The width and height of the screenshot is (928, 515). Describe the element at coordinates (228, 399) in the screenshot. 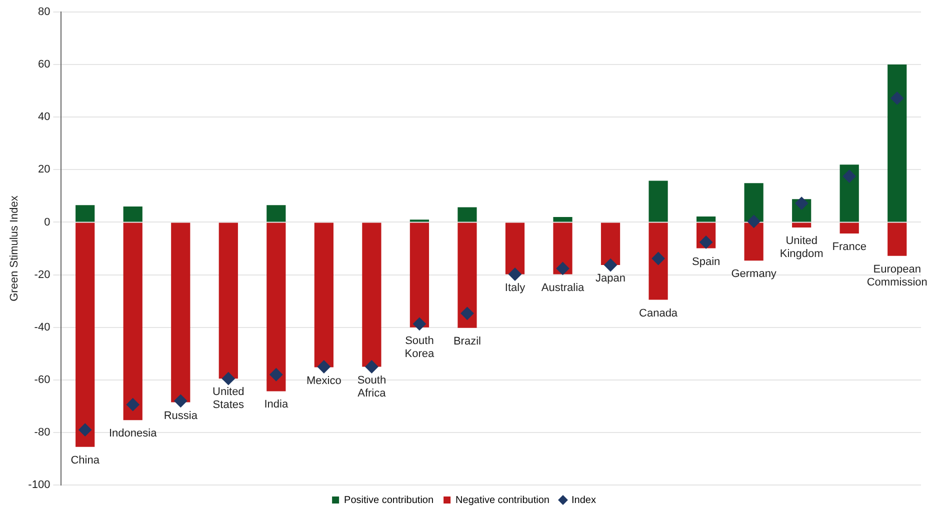

I see `x-tick-label: United States` at that location.